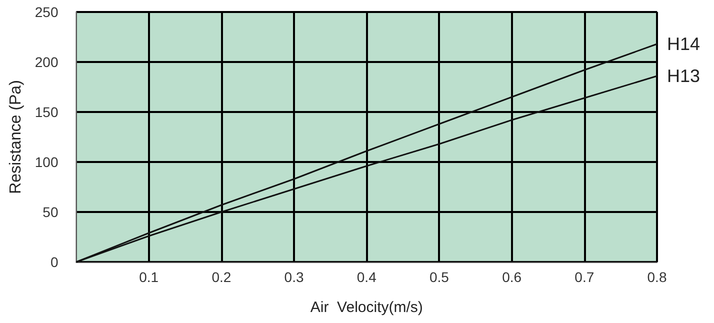  What do you see at coordinates (50, 212) in the screenshot?
I see `y-tick-label: 50` at bounding box center [50, 212].